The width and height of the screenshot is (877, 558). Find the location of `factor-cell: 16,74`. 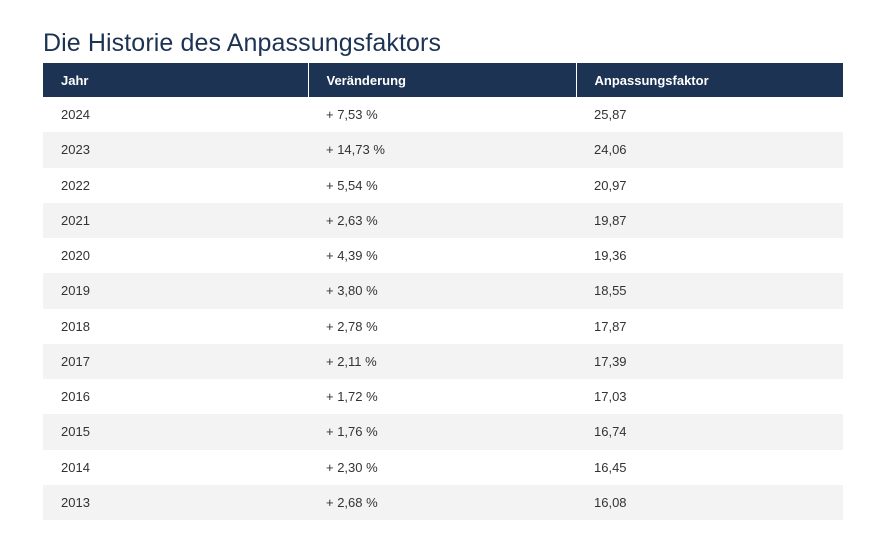

factor-cell: 16,74 is located at coordinates (610, 432).